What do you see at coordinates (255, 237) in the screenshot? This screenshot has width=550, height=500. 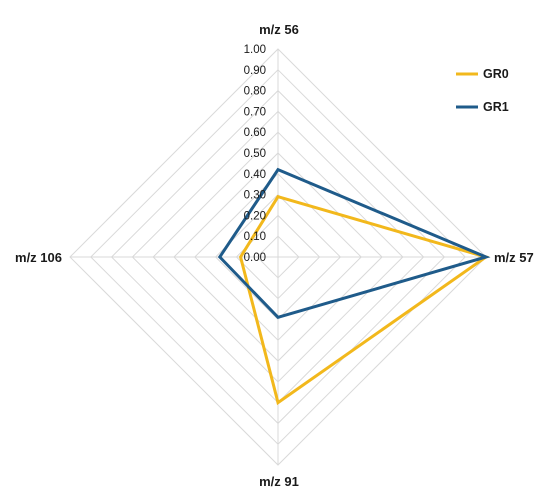 I see `tick-label: 0.10` at bounding box center [255, 237].